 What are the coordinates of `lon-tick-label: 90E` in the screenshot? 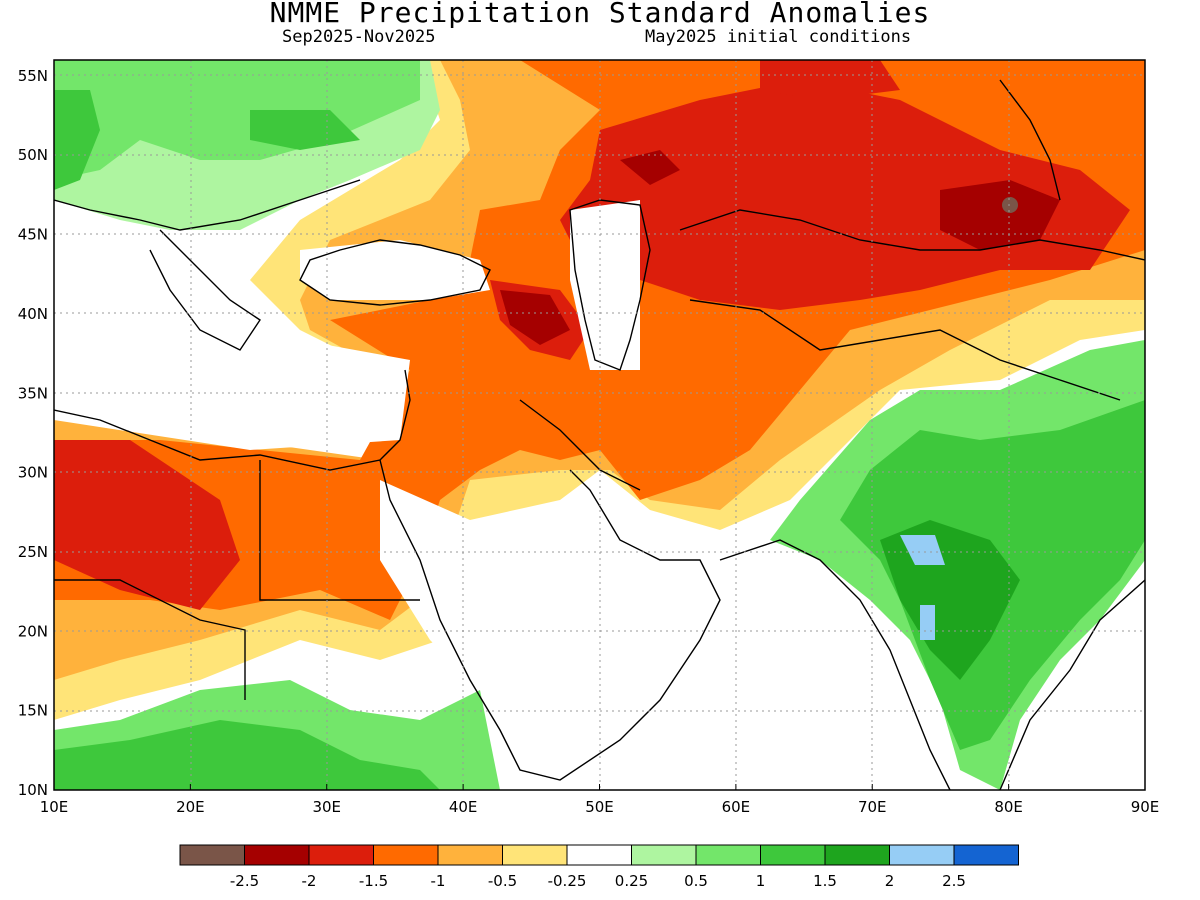 It's located at (1145, 807).